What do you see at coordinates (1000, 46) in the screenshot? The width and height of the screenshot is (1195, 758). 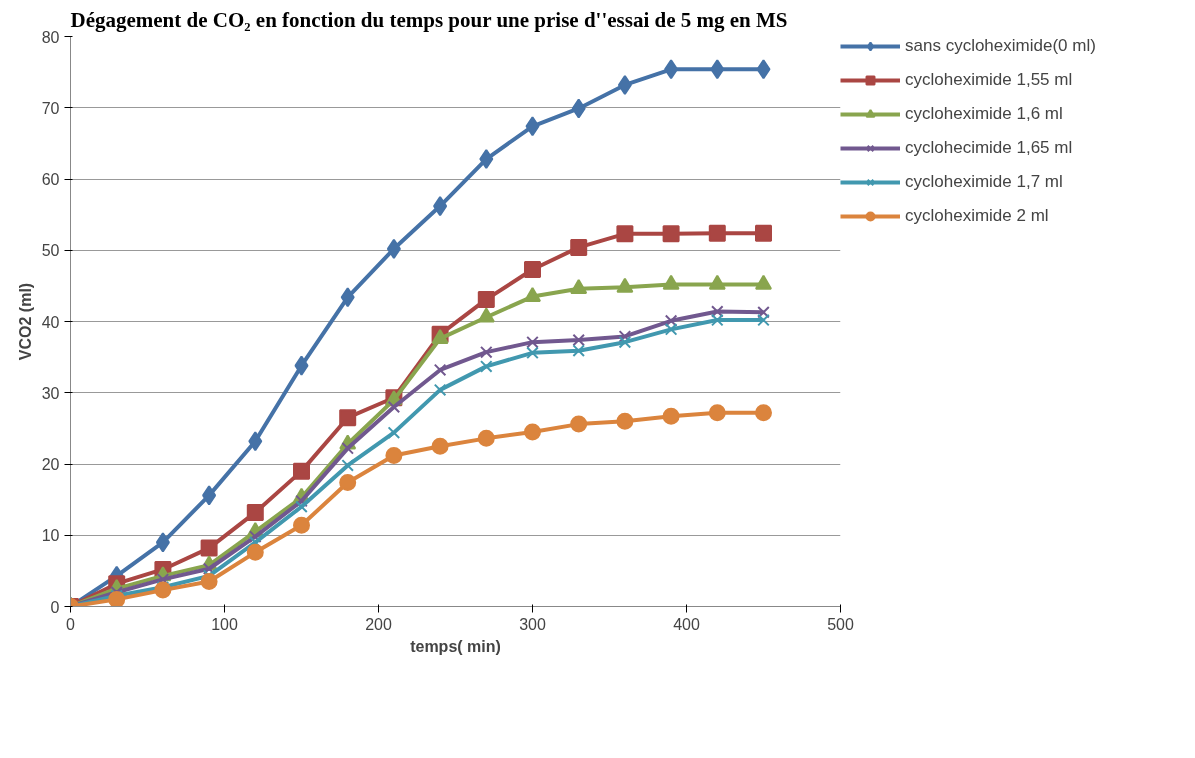 I see `legend-label: sans cycloheximide(0 ml)` at bounding box center [1000, 46].